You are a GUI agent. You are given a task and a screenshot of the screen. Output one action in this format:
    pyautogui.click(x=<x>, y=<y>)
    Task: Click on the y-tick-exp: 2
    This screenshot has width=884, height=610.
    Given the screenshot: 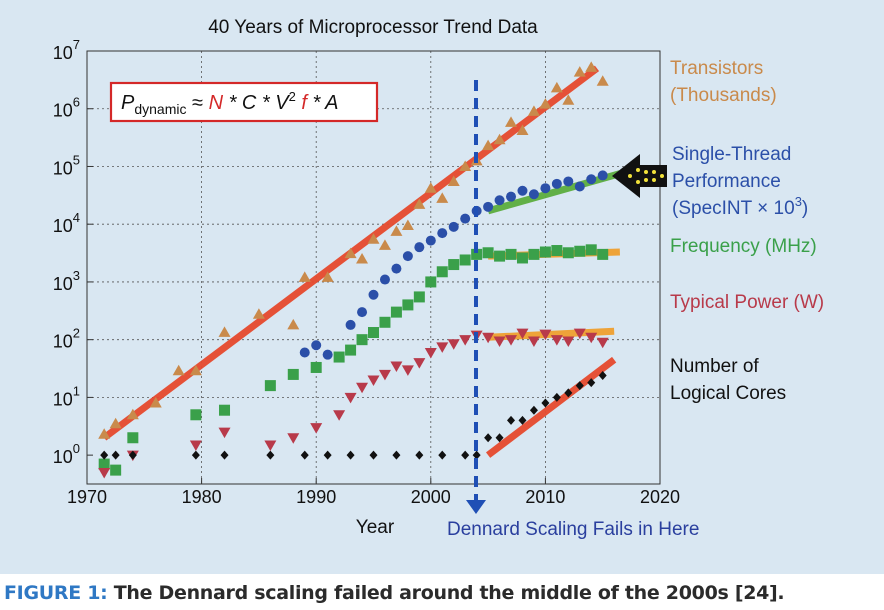 What is the action you would take?
    pyautogui.click(x=76, y=333)
    